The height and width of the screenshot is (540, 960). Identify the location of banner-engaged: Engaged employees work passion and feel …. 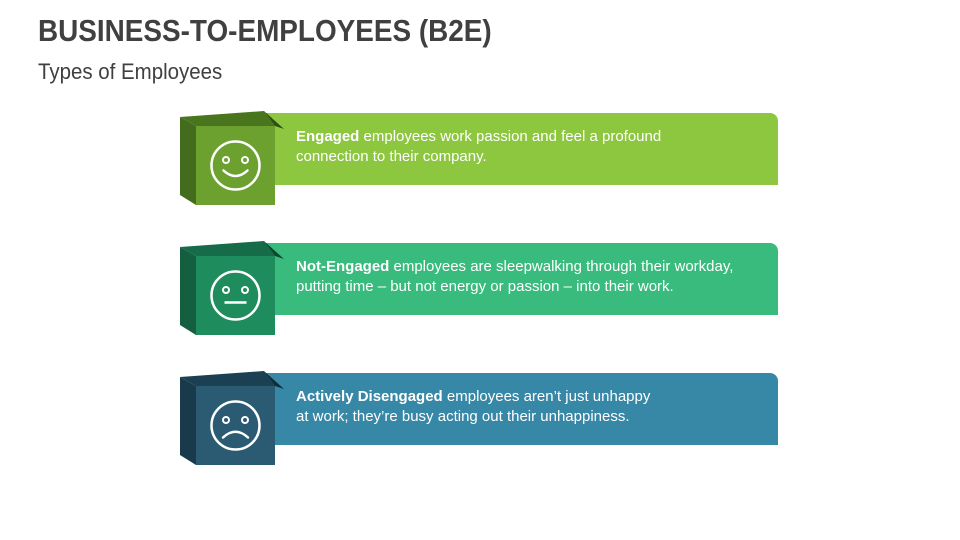
(518, 149).